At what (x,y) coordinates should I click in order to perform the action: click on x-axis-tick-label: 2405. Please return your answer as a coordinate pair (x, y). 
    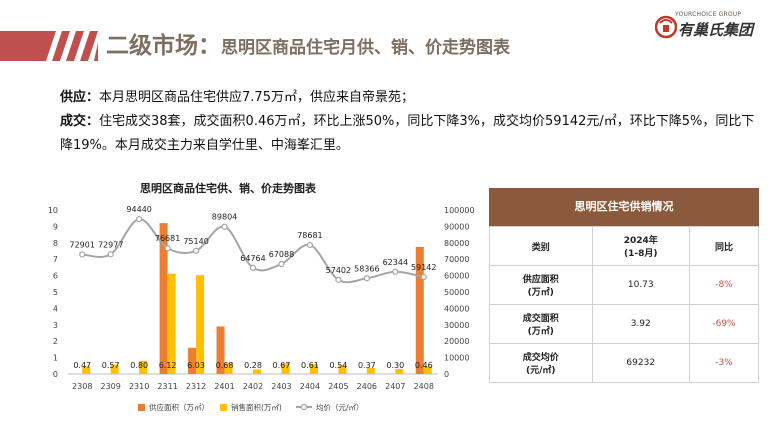
    Looking at the image, I should click on (338, 386).